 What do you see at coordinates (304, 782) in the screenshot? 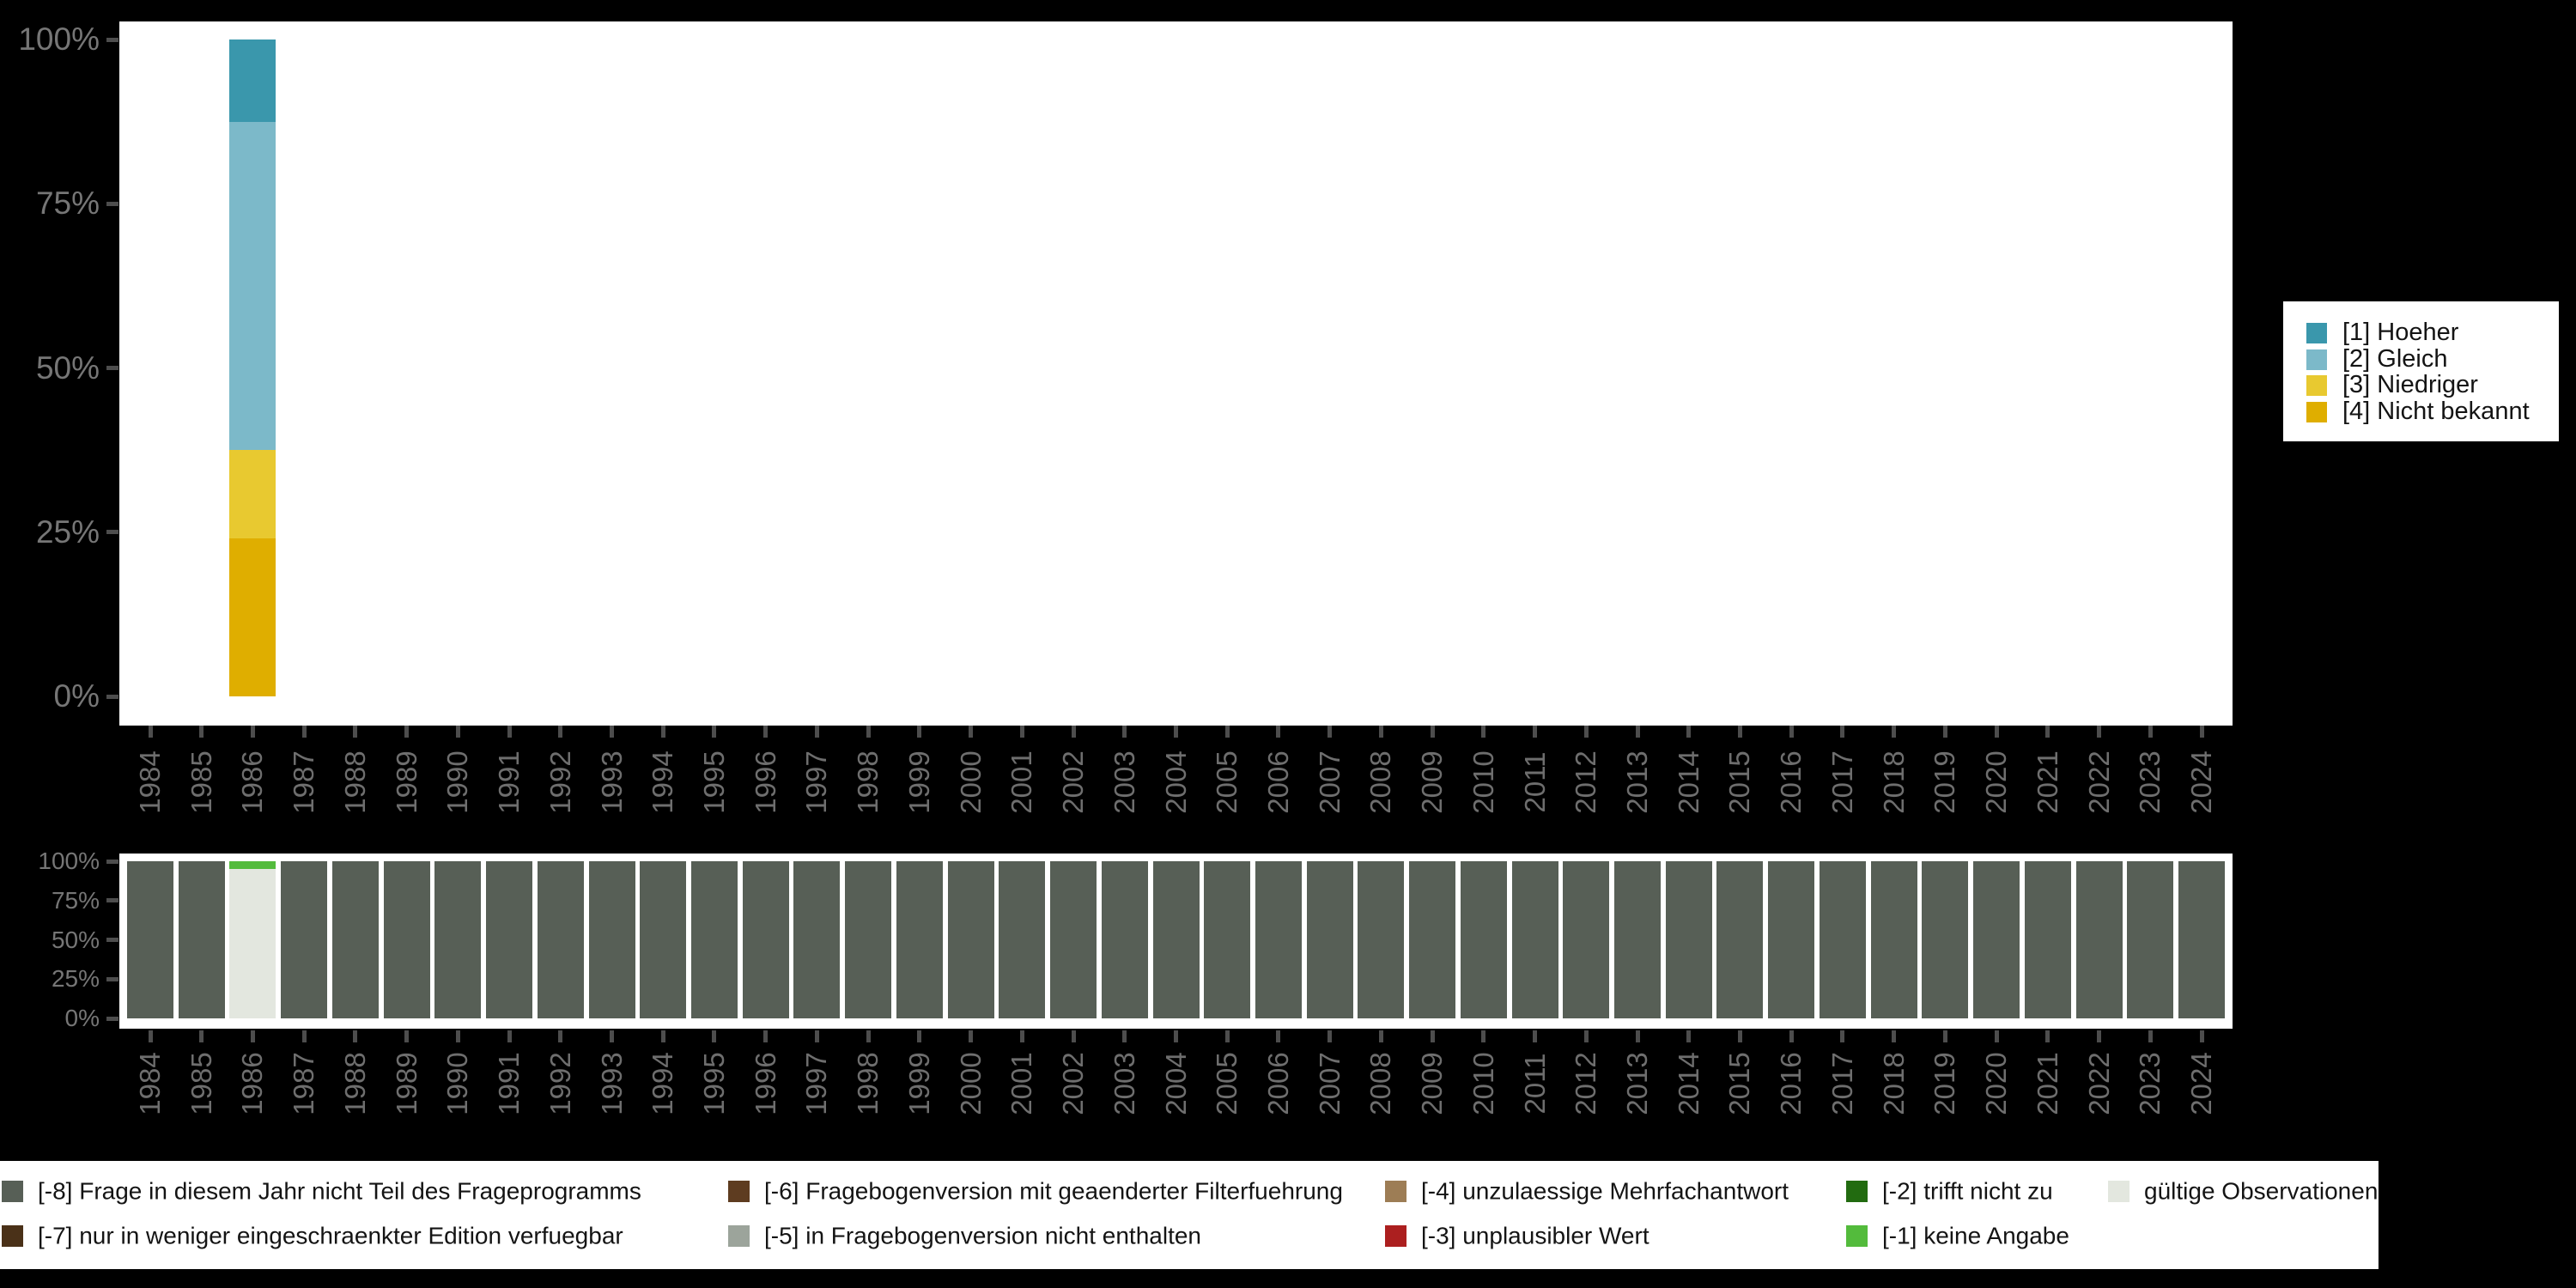
I see `x-axis-label-1987: 1987` at bounding box center [304, 782].